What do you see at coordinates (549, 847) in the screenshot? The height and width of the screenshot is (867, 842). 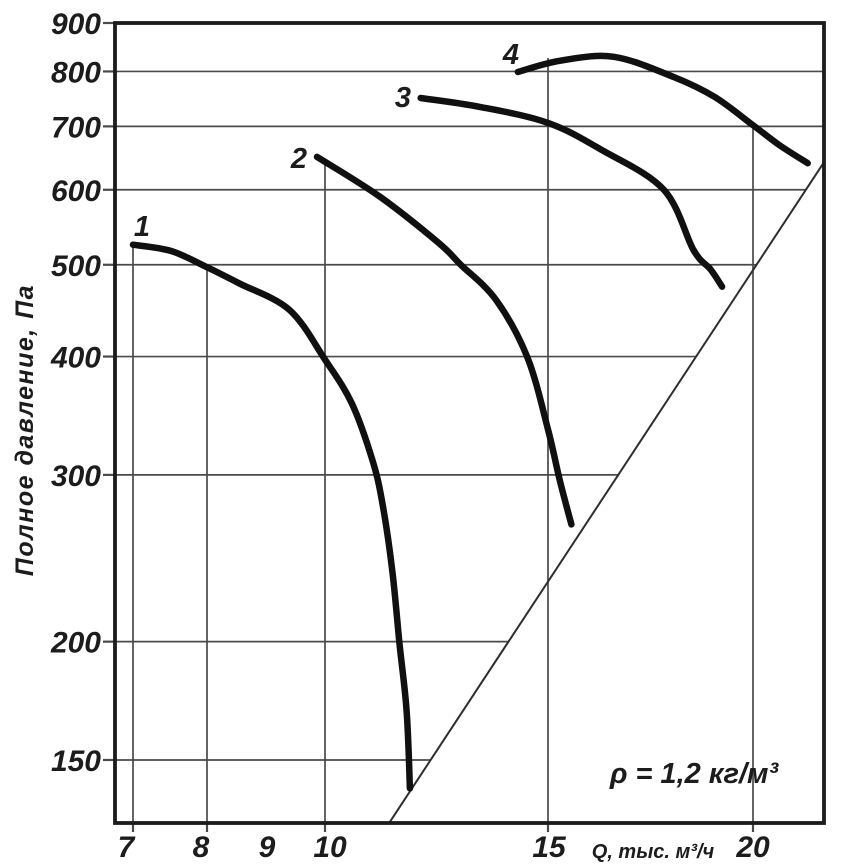 I see `x-tick-label: 15` at bounding box center [549, 847].